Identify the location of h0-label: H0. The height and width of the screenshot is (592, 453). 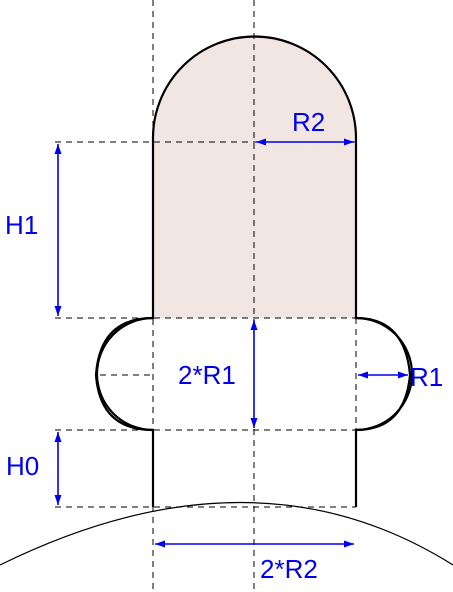
(23, 466).